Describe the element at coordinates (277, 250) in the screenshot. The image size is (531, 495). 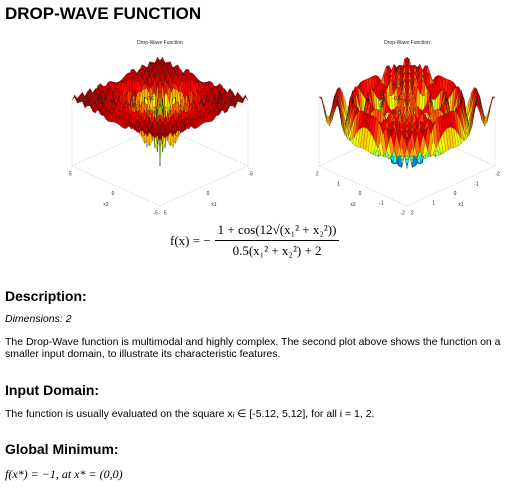
I see `denominator: 0.5(x₁² + x₂²) + 2` at that location.